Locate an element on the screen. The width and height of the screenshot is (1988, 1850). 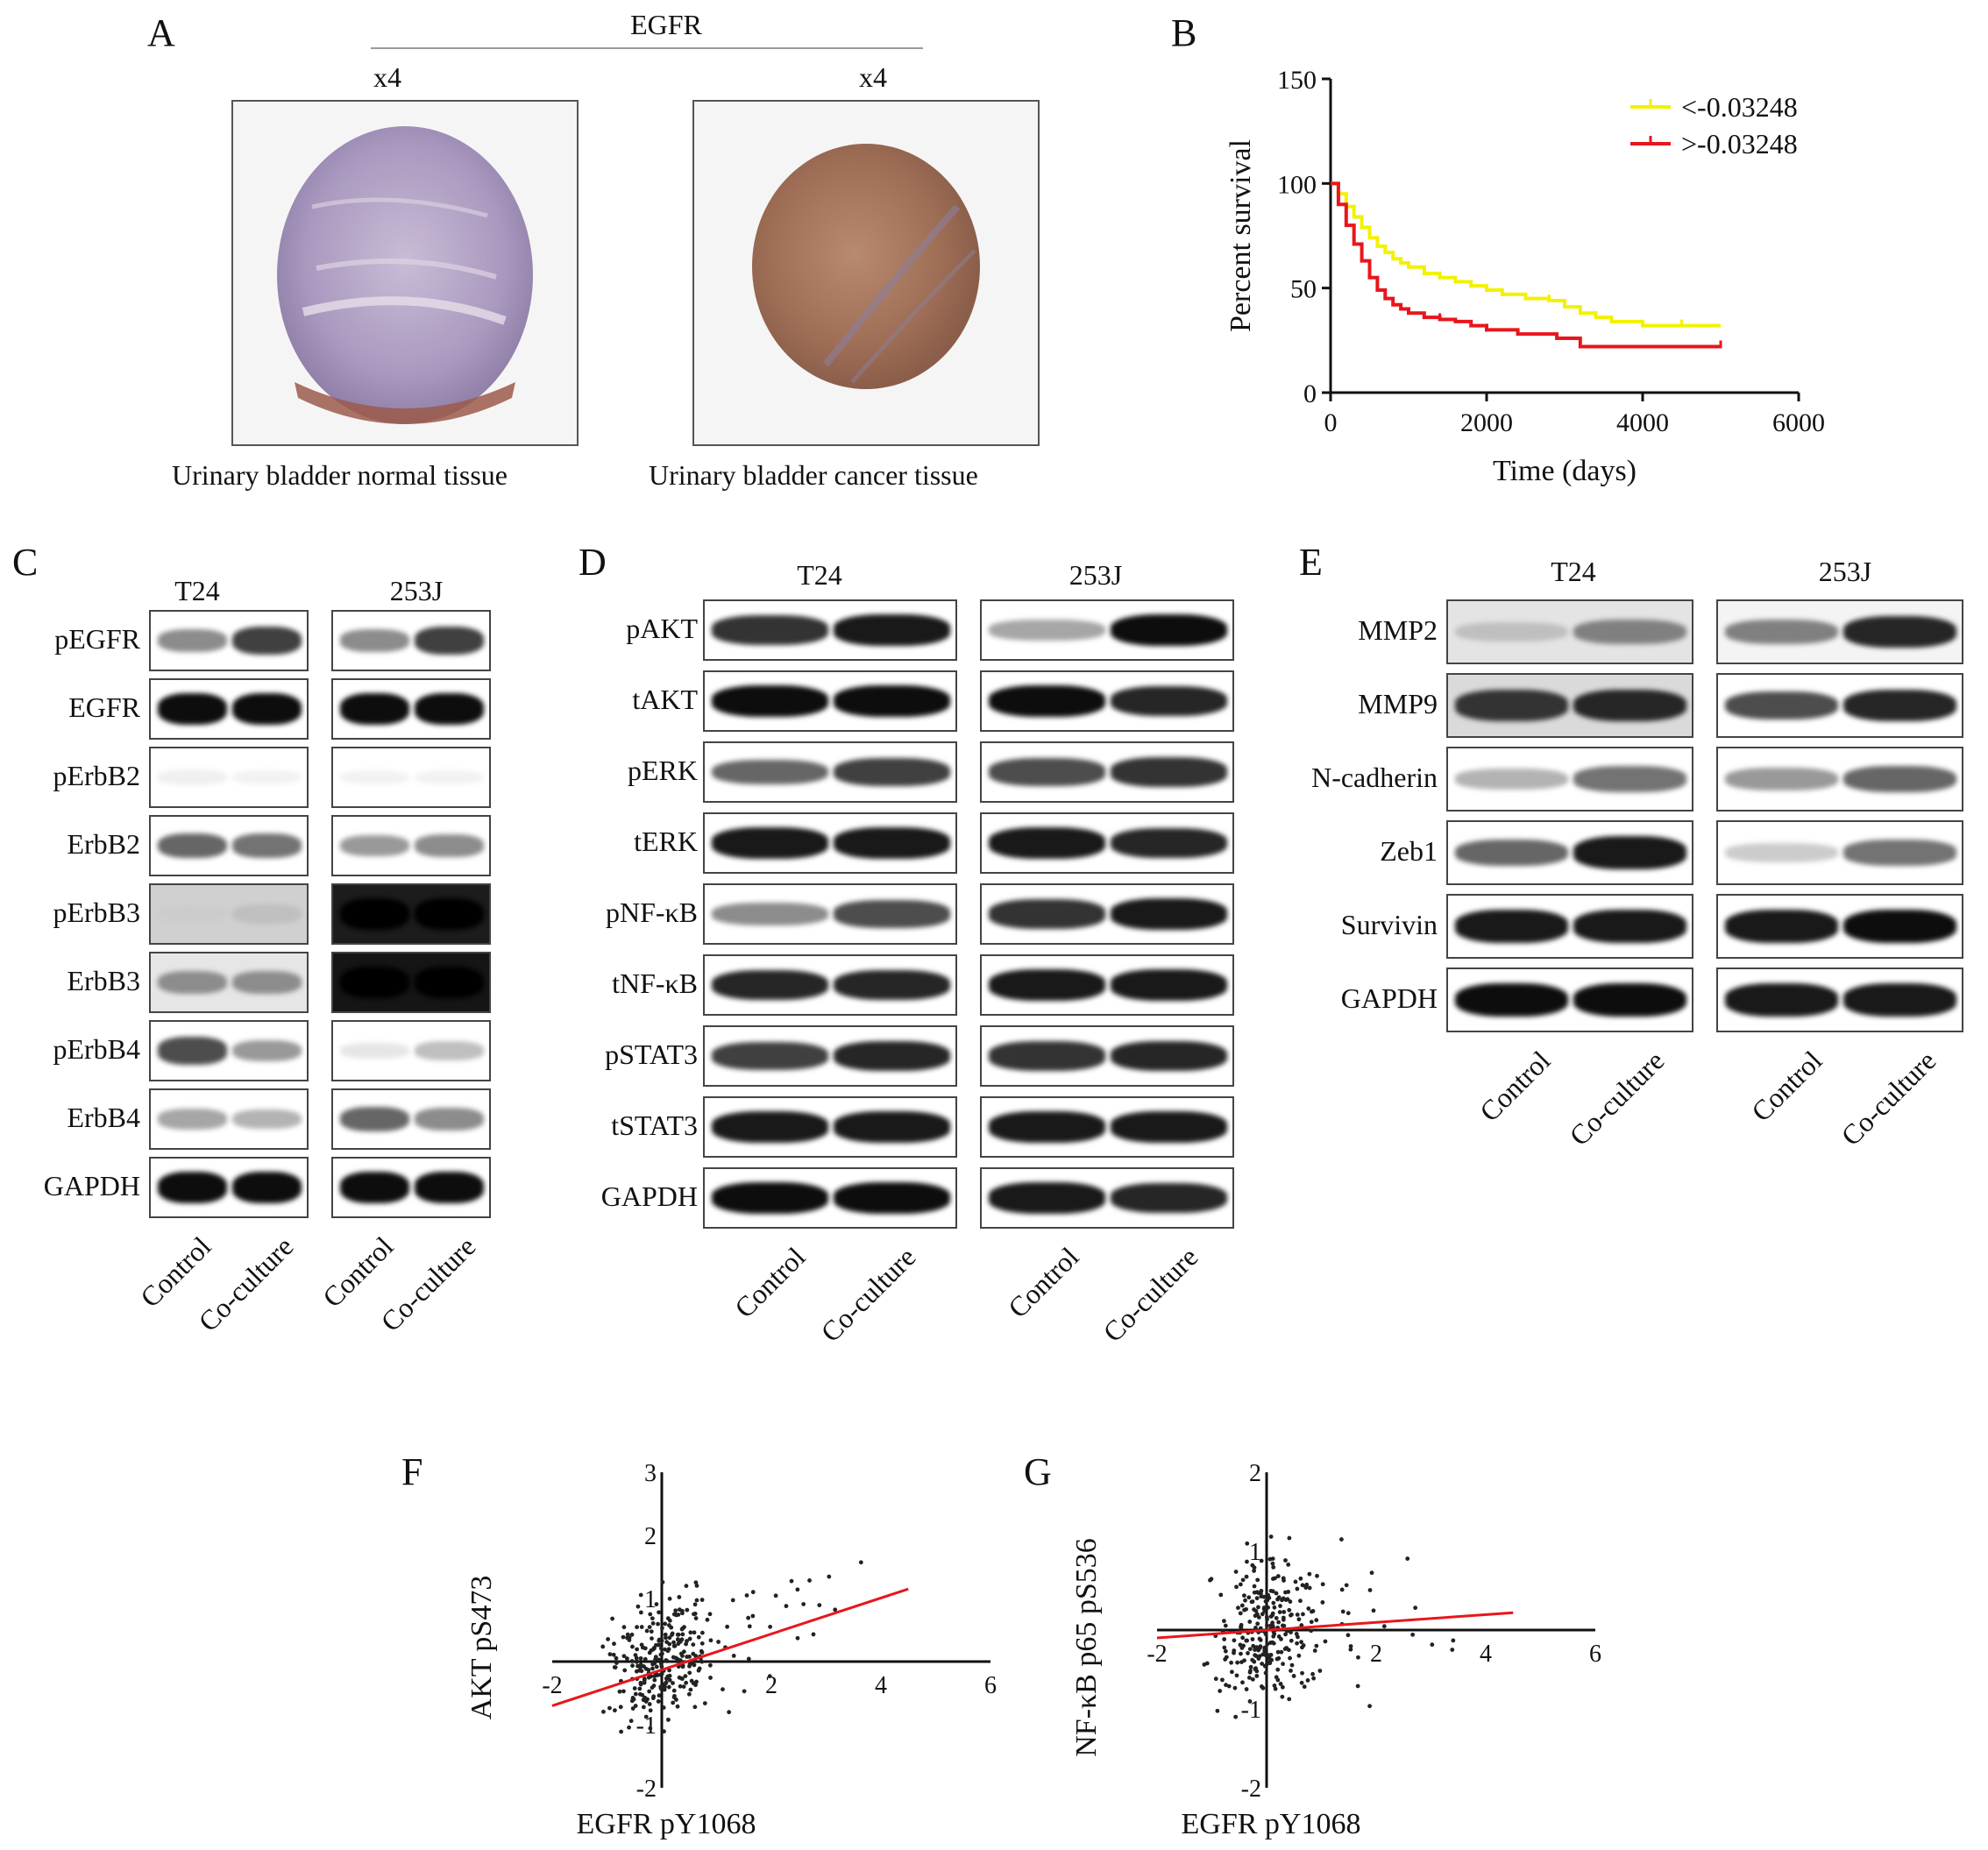
blot-row-label: pAKT is located at coordinates (662, 628).